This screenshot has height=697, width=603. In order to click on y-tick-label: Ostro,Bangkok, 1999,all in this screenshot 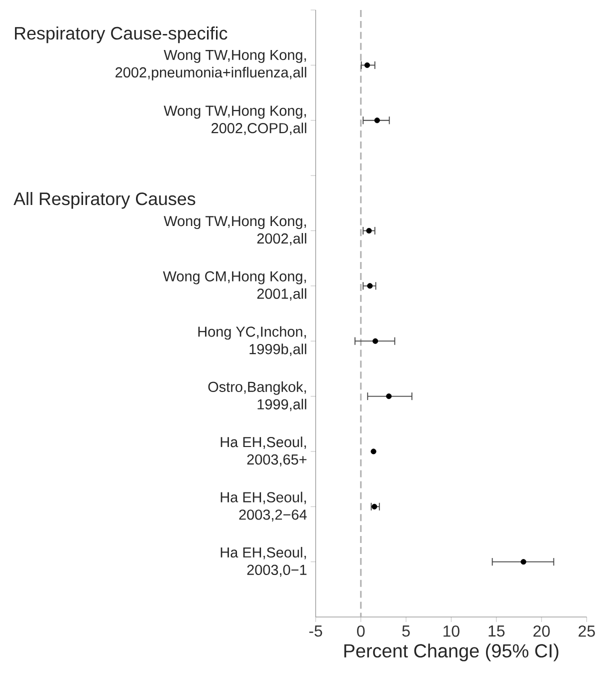, I will do `click(257, 396)`.